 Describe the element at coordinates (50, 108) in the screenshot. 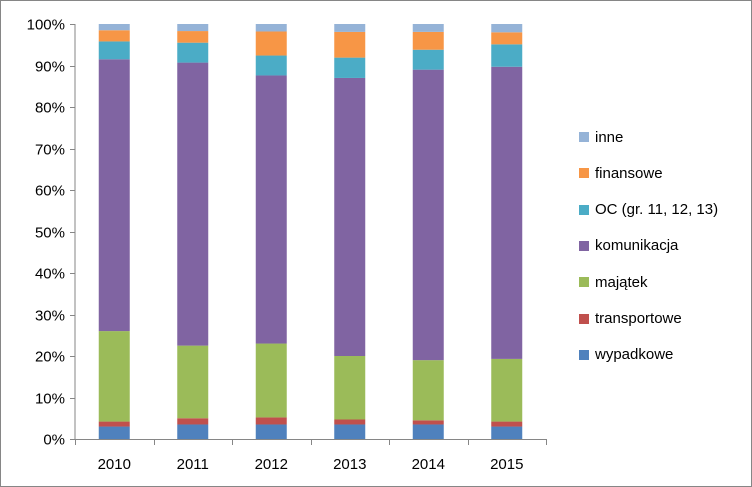

I see `y-tick-label: 80%` at that location.